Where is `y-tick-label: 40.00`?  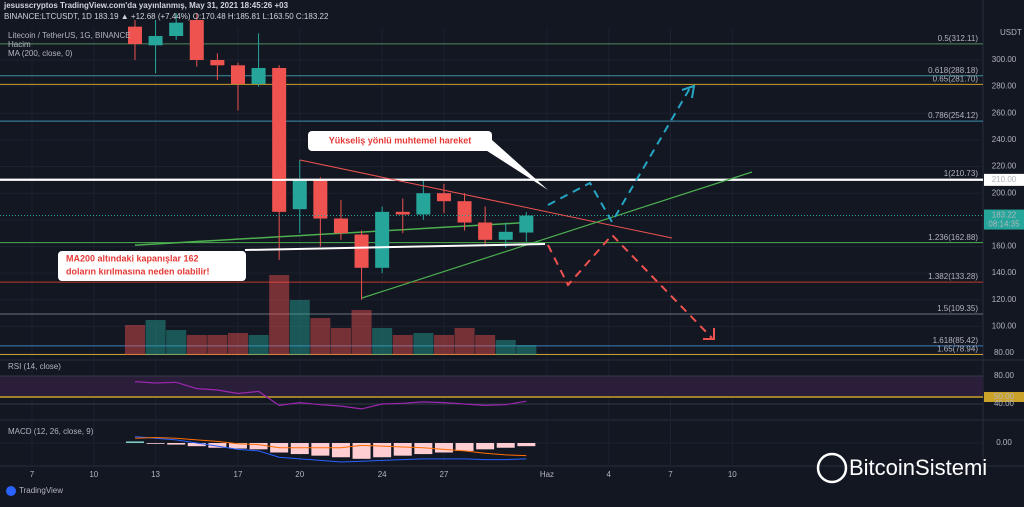 y-tick-label: 40.00 is located at coordinates (1004, 403).